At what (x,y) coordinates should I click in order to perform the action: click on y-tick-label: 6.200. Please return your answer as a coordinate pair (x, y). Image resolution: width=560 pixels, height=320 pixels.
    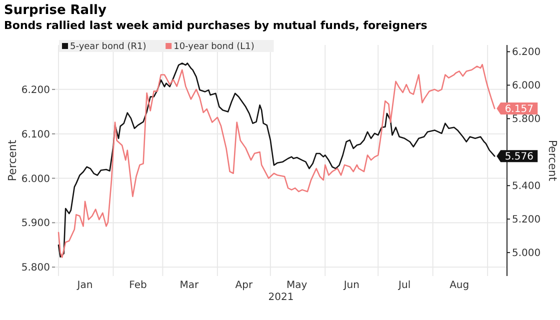
    Looking at the image, I should click on (35, 90).